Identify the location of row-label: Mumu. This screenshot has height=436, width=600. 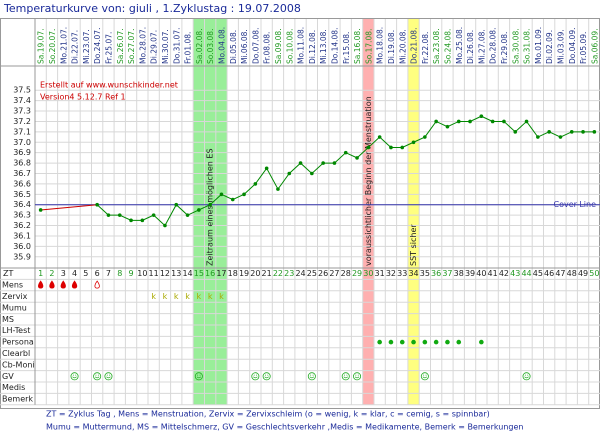
(14, 307).